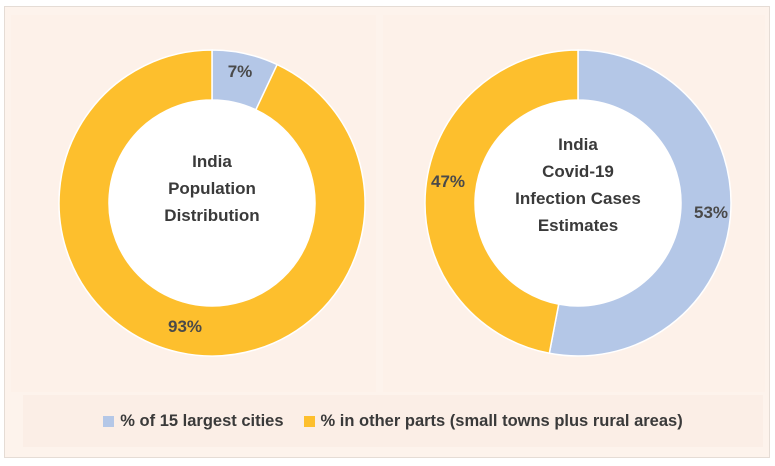 The image size is (775, 466). I want to click on donut-0-title-line-0: India, so click(212, 161).